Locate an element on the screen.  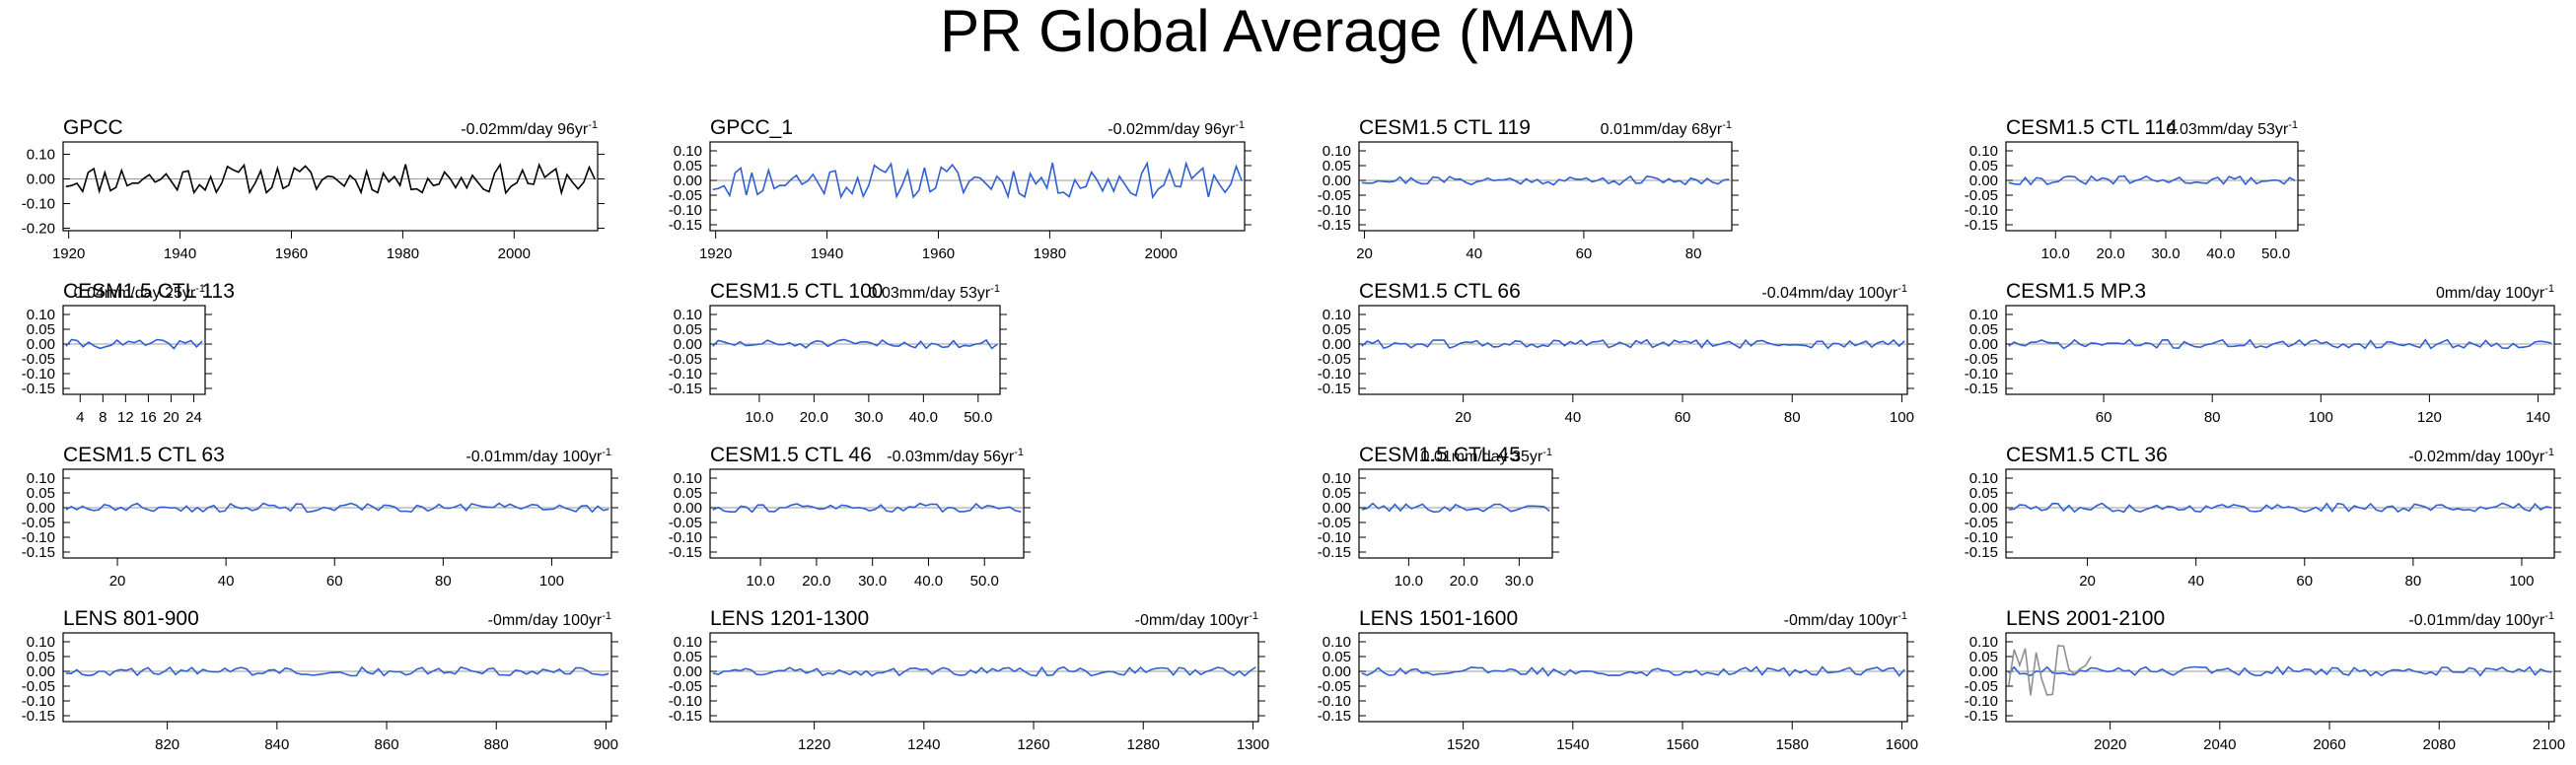
x-tick-label: 1220 is located at coordinates (814, 744).